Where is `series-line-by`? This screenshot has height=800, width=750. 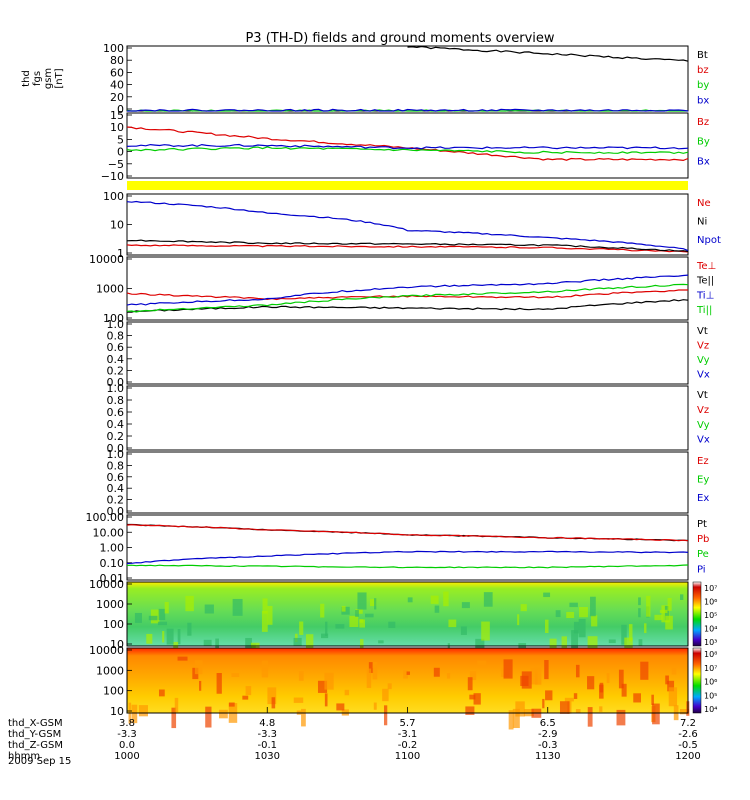
series-line-by is located at coordinates (407, 150).